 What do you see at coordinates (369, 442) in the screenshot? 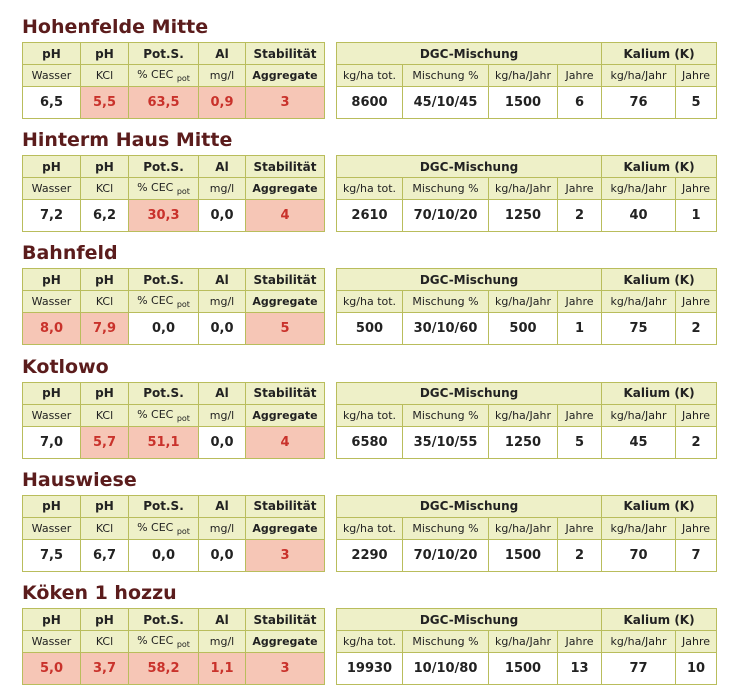
I see `value-cell: 6580` at bounding box center [369, 442].